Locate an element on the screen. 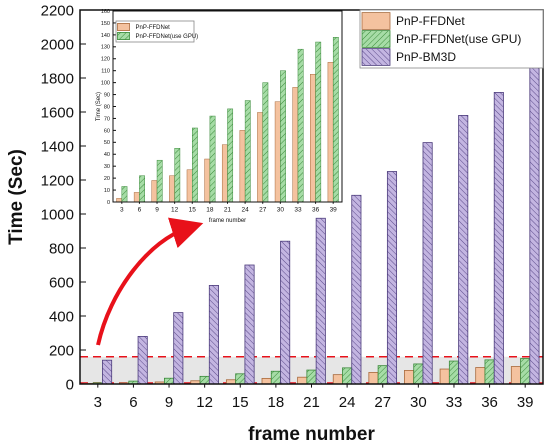 The width and height of the screenshot is (550, 445). zoom-arrow is located at coordinates (150, 281).